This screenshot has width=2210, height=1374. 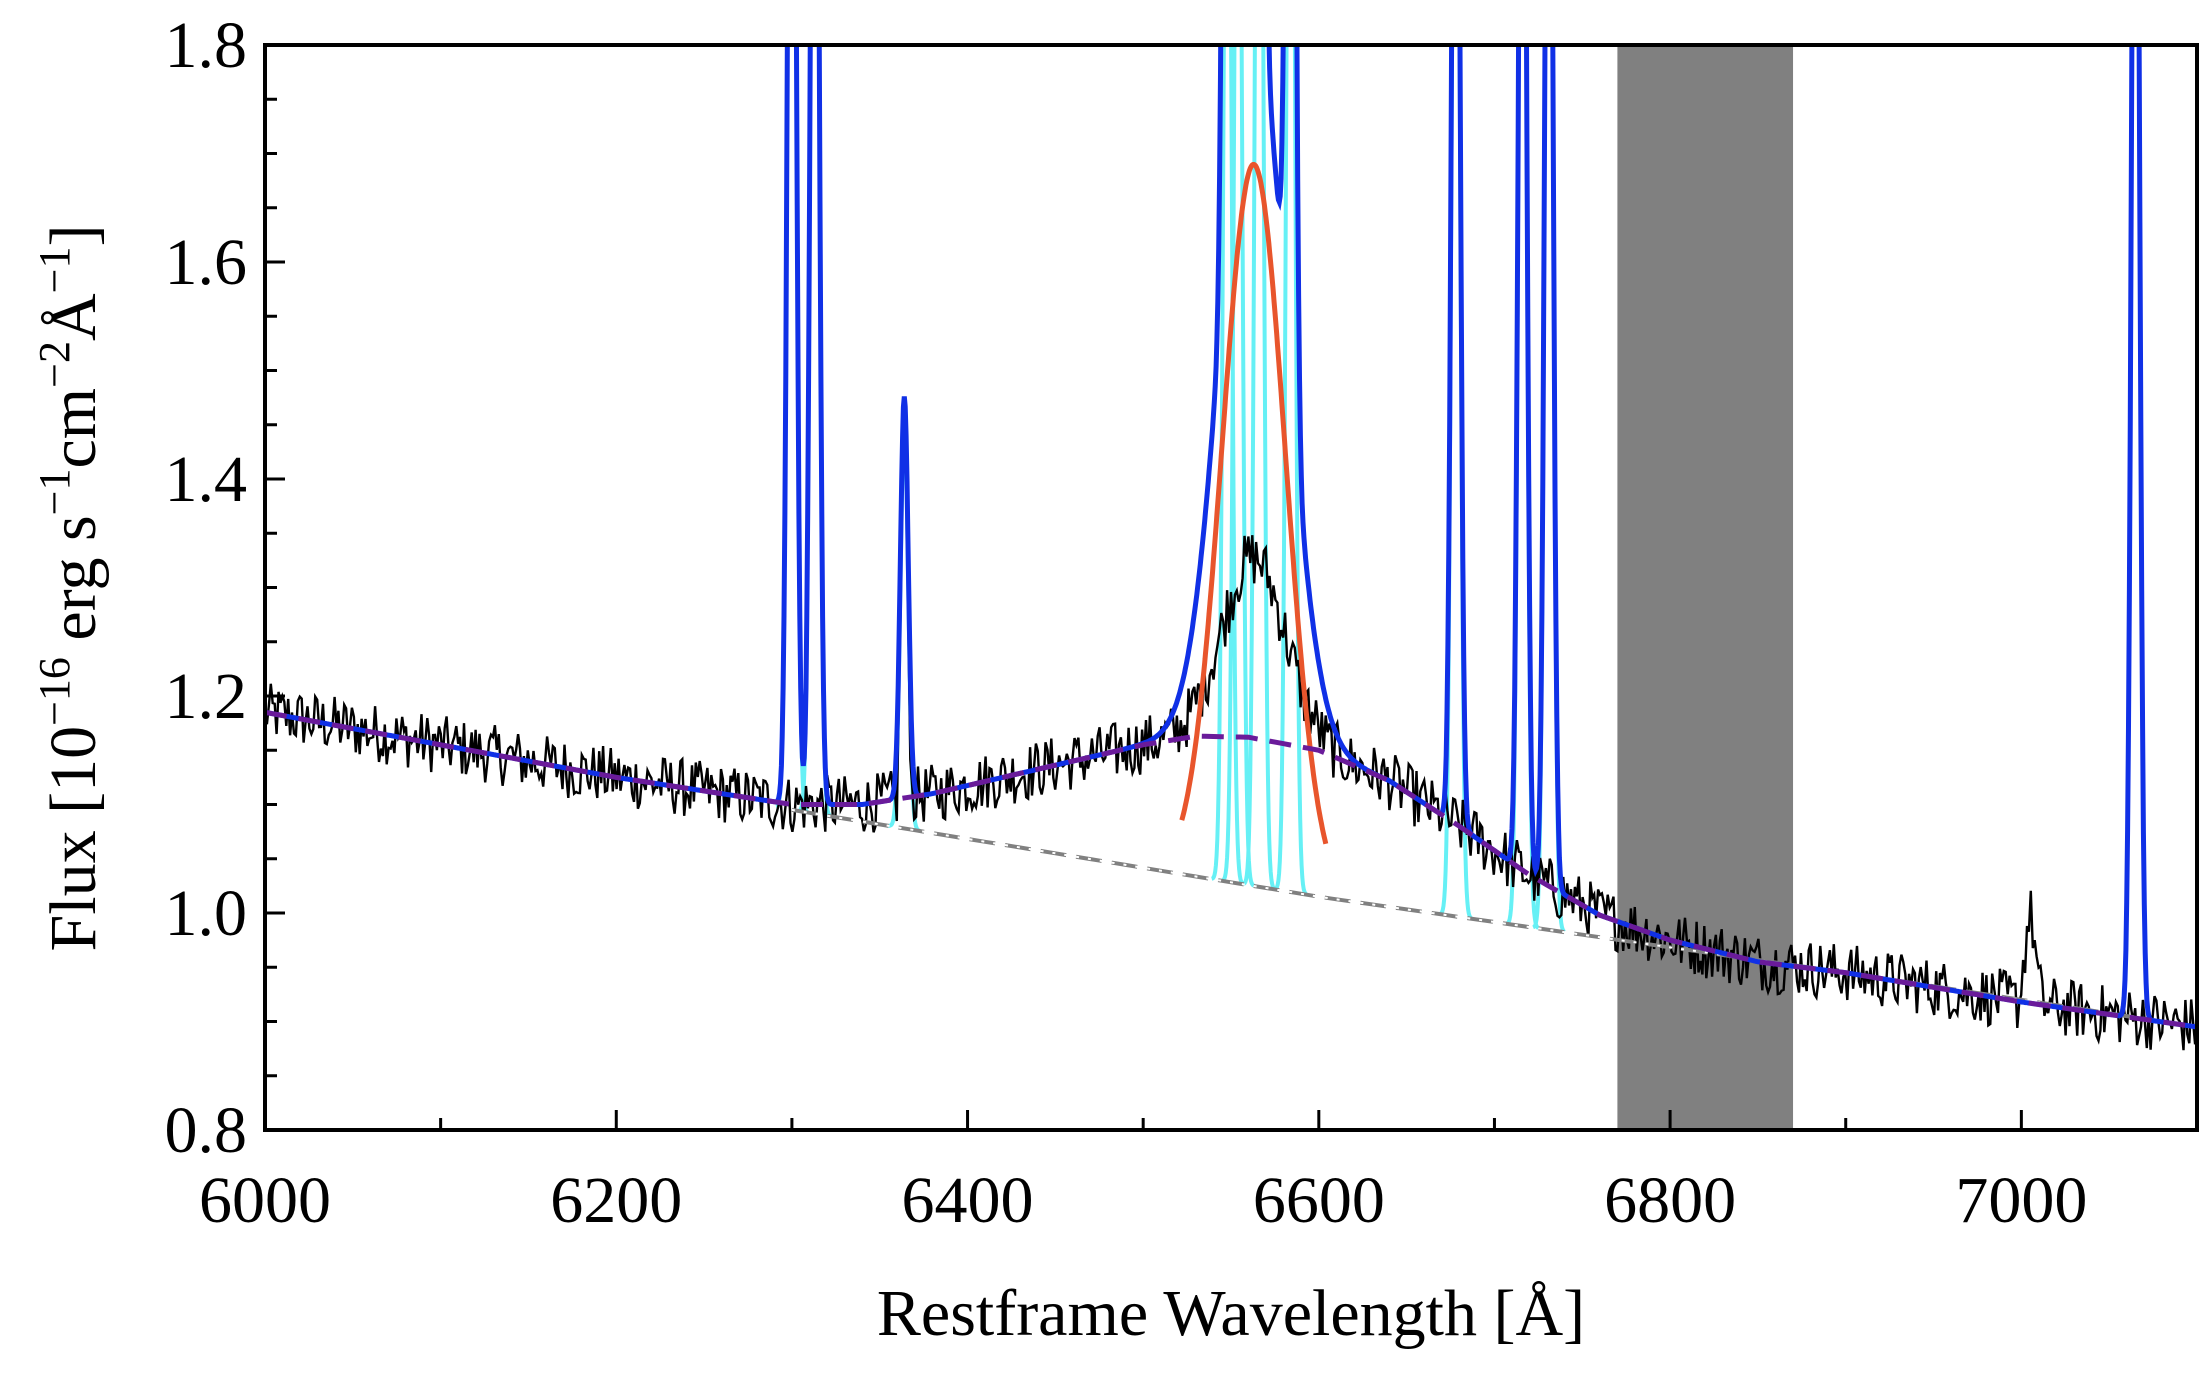 I want to click on y-tick-label: 0.8, so click(x=206, y=1130).